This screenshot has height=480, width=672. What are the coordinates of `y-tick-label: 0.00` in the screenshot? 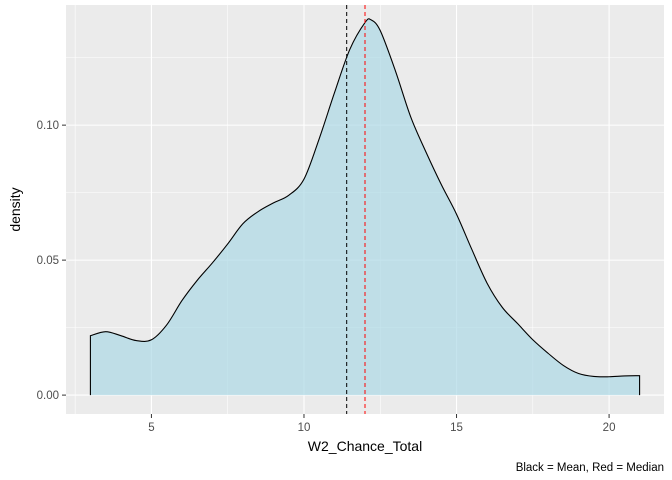 It's located at (48, 396).